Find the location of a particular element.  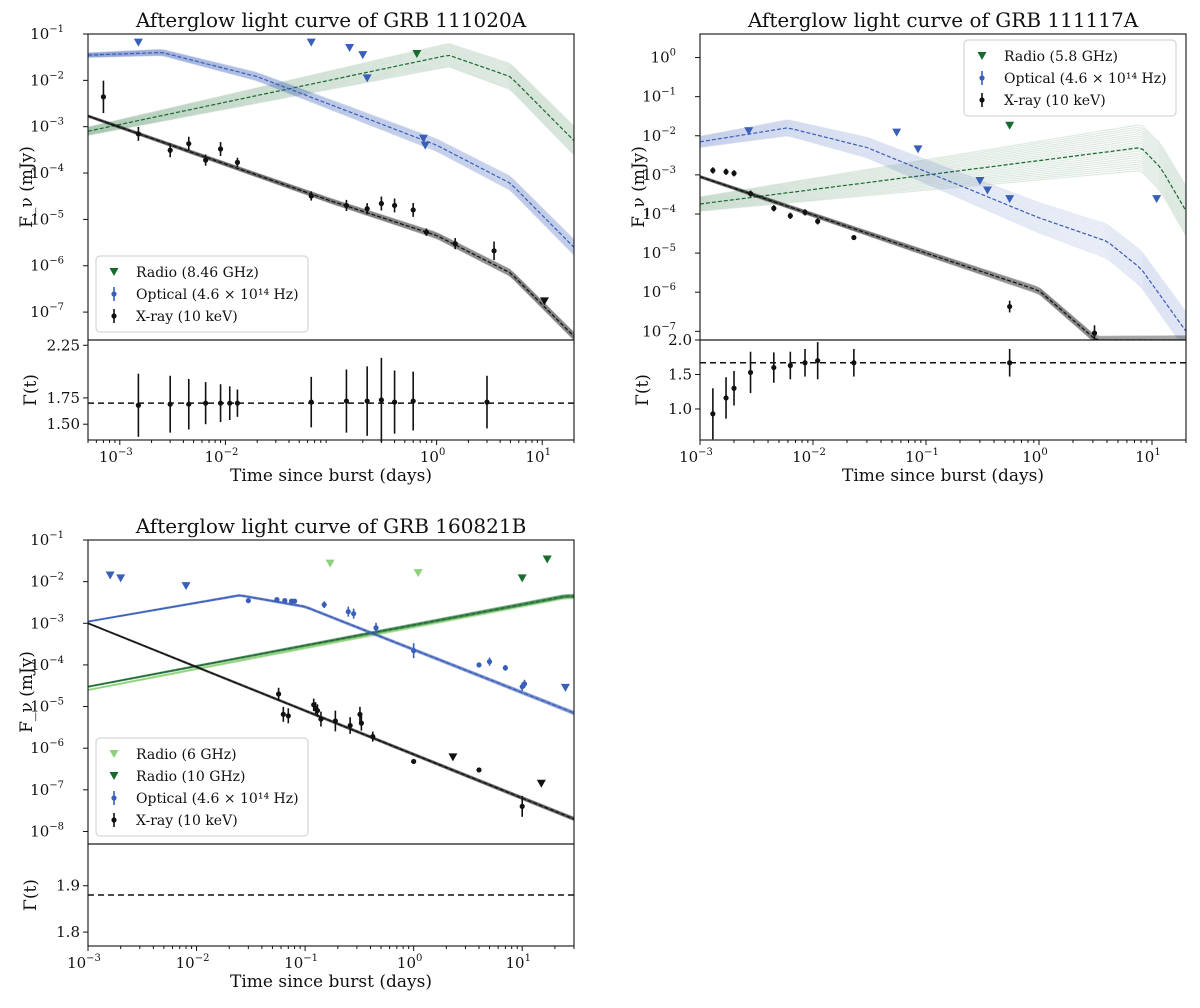

chart-3-legend-label: Radio (6 GHz) is located at coordinates (186, 755).